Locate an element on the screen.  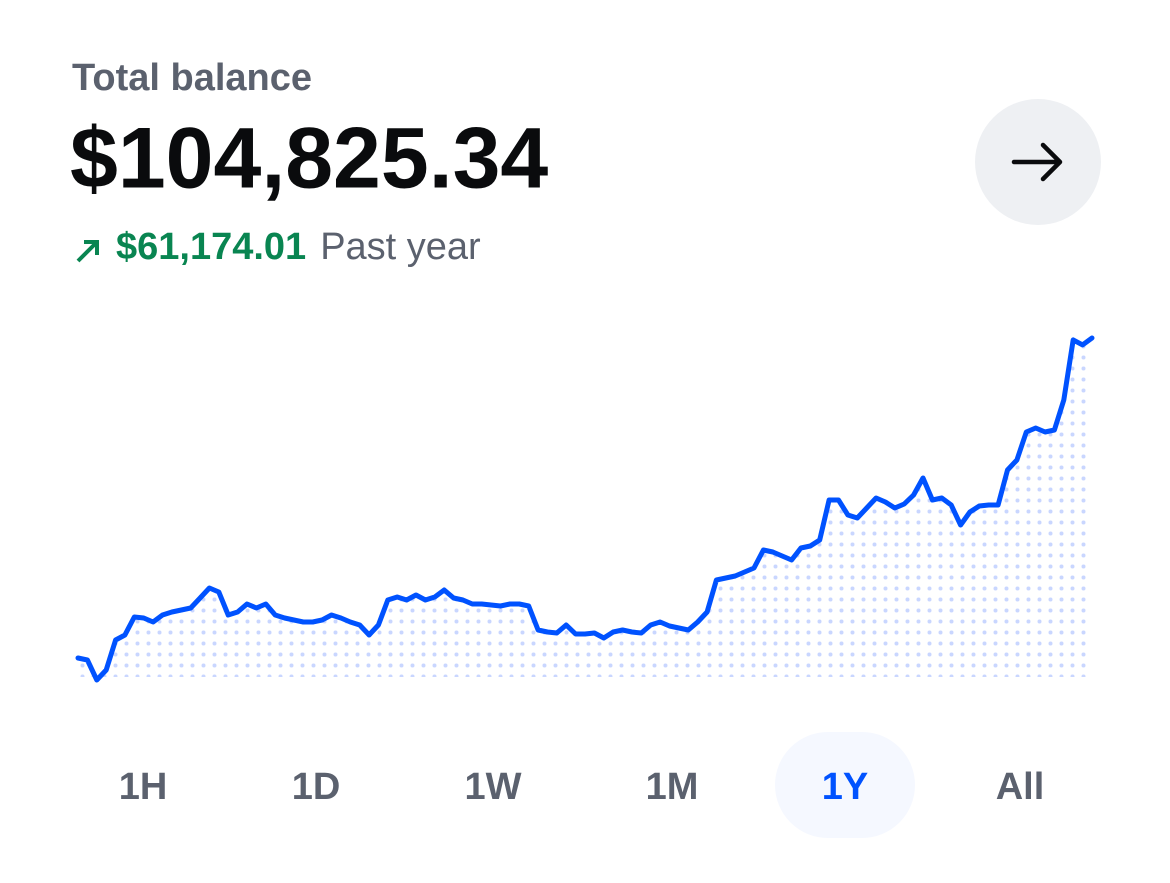
selected-tab: 1Y is located at coordinates (845, 787).